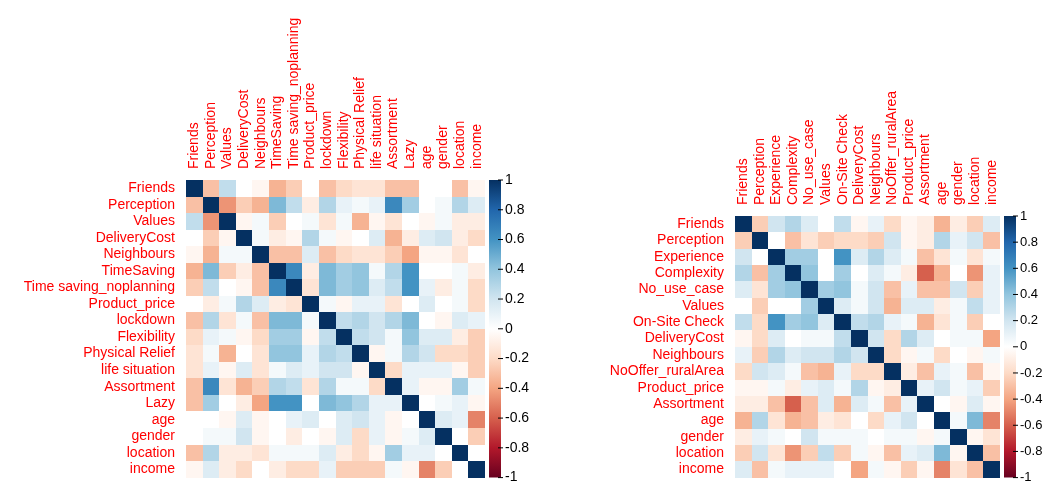 This screenshot has height=489, width=1046. I want to click on x-tick-label: No_use_case, so click(808, 162).